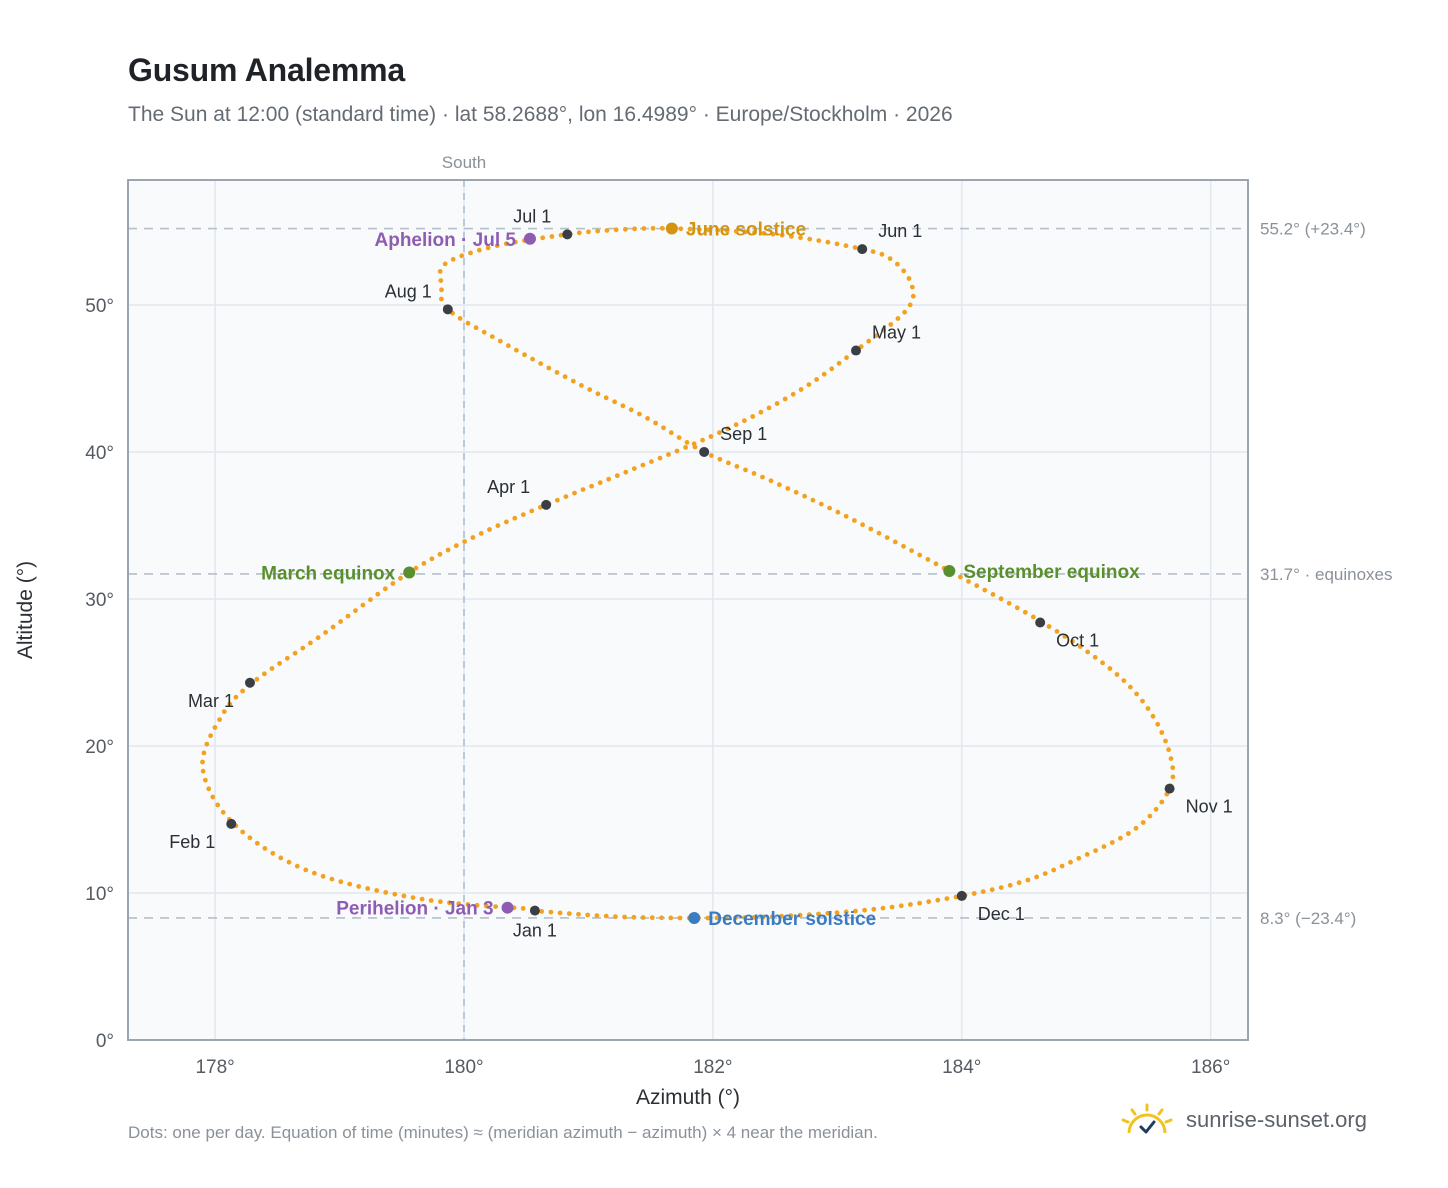  I want to click on event-label: March equinox, so click(328, 574).